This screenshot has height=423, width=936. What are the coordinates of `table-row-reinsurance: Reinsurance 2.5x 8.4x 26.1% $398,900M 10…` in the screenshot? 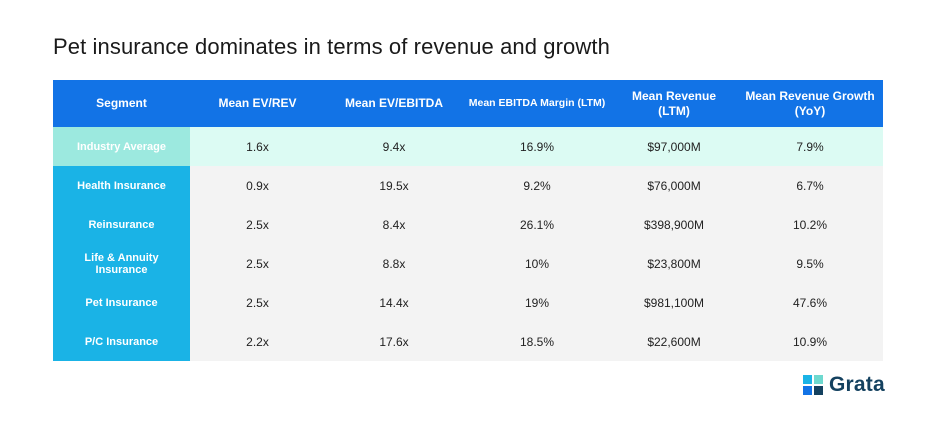 It's located at (468, 224).